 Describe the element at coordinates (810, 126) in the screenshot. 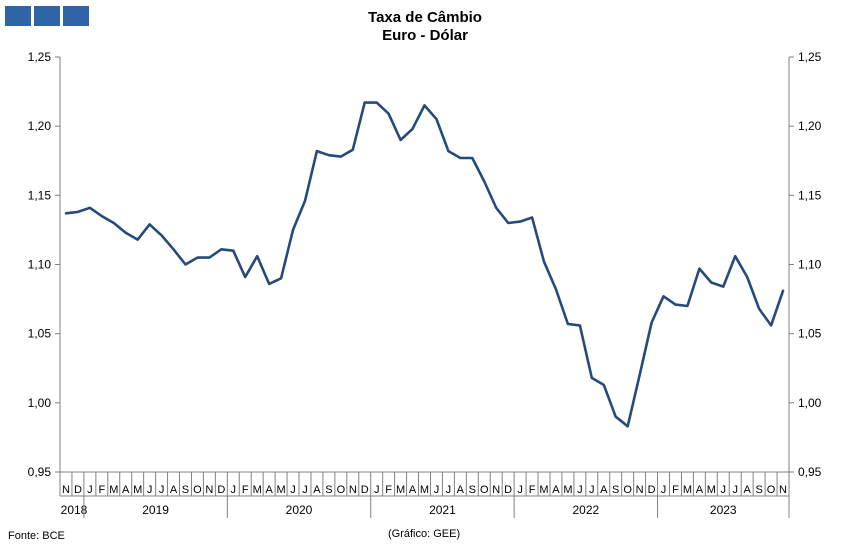

I see `y-tick-label-right: 1,20` at that location.